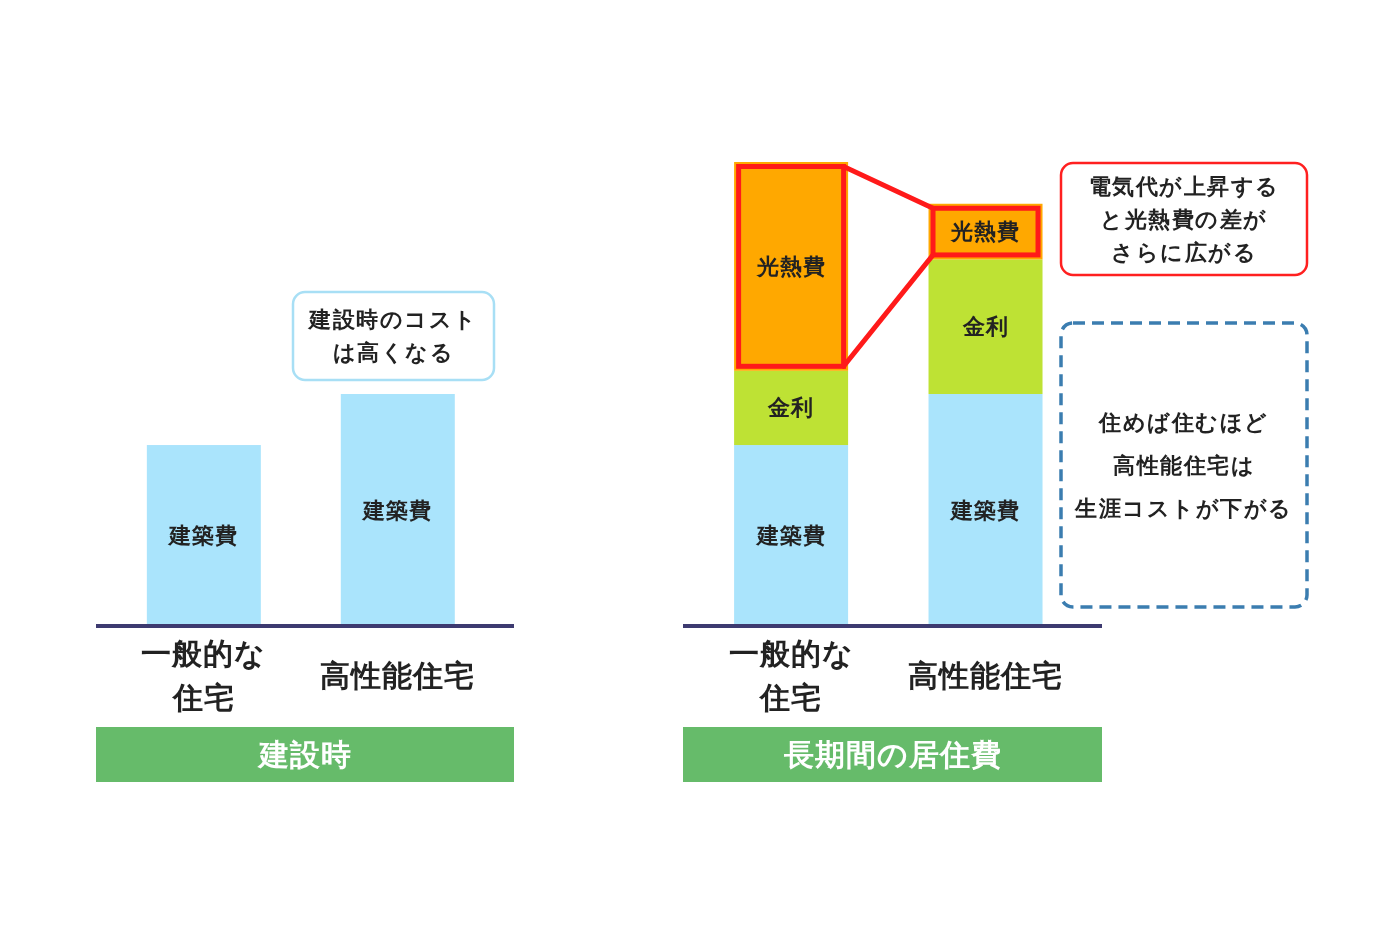  I want to click on annotation-text: 電気代が上昇すると光熱費の差がさらに広がる, so click(1184, 219).